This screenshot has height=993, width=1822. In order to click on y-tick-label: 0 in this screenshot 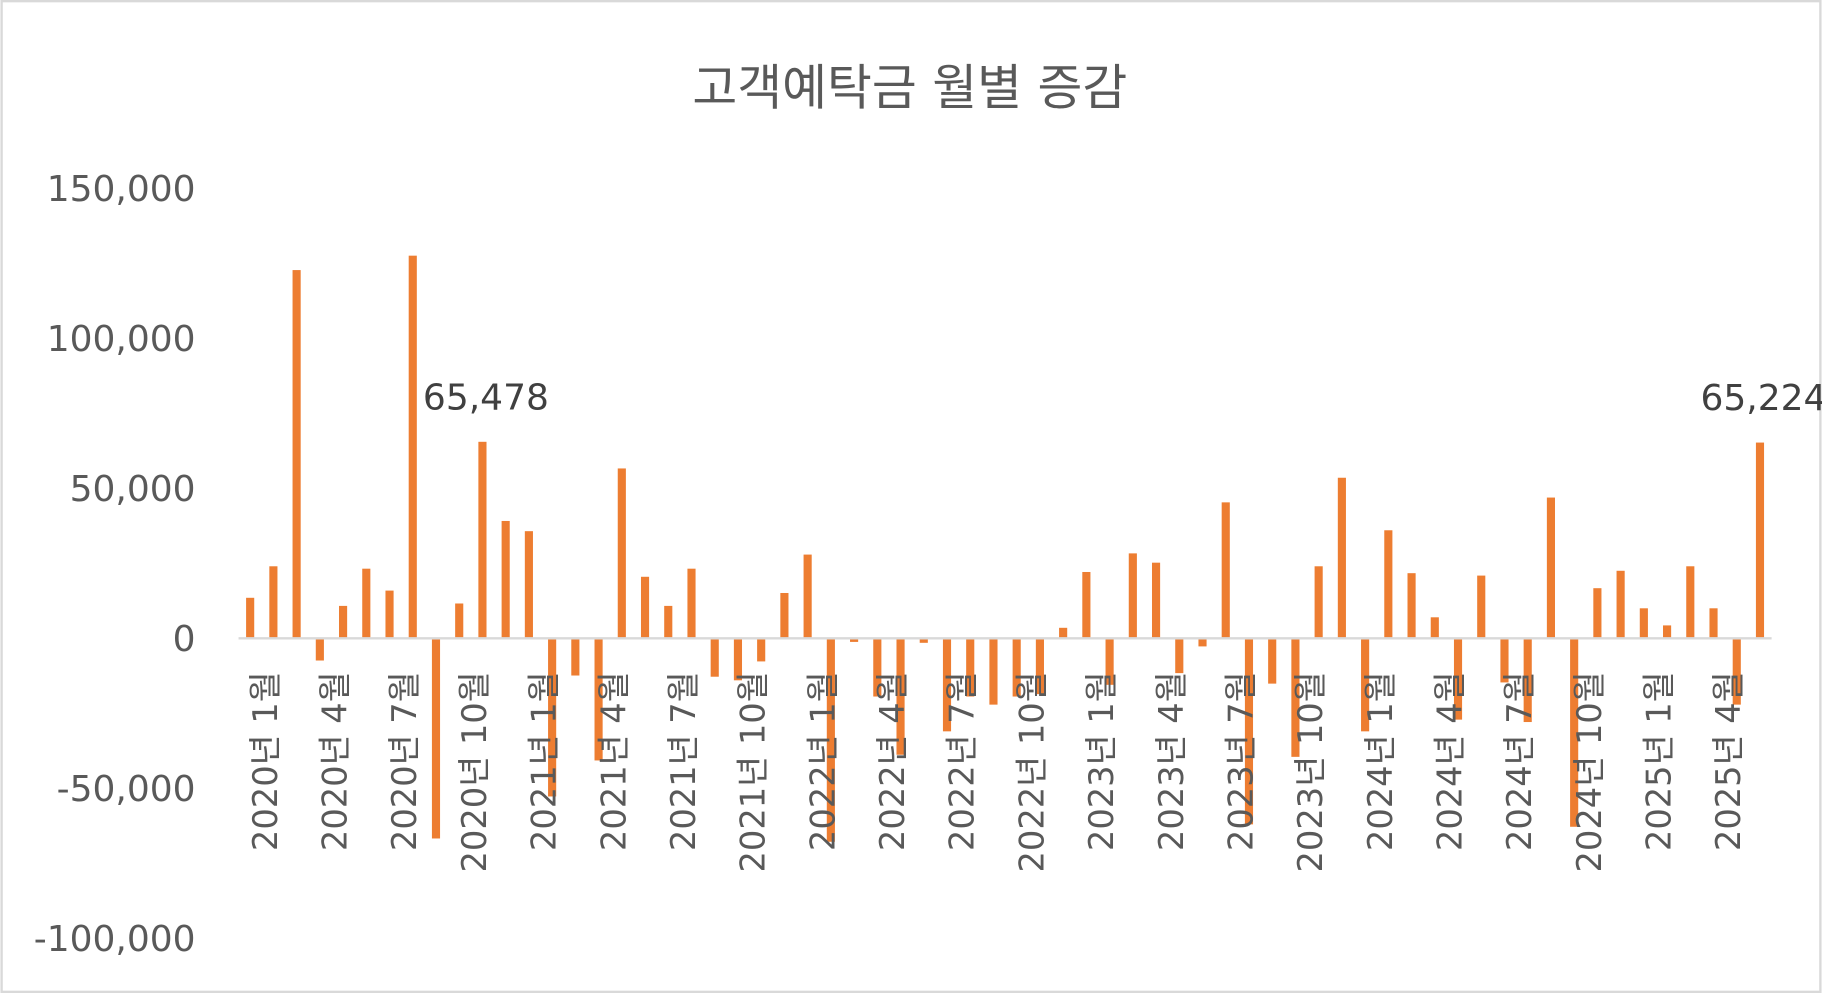, I will do `click(184, 639)`.